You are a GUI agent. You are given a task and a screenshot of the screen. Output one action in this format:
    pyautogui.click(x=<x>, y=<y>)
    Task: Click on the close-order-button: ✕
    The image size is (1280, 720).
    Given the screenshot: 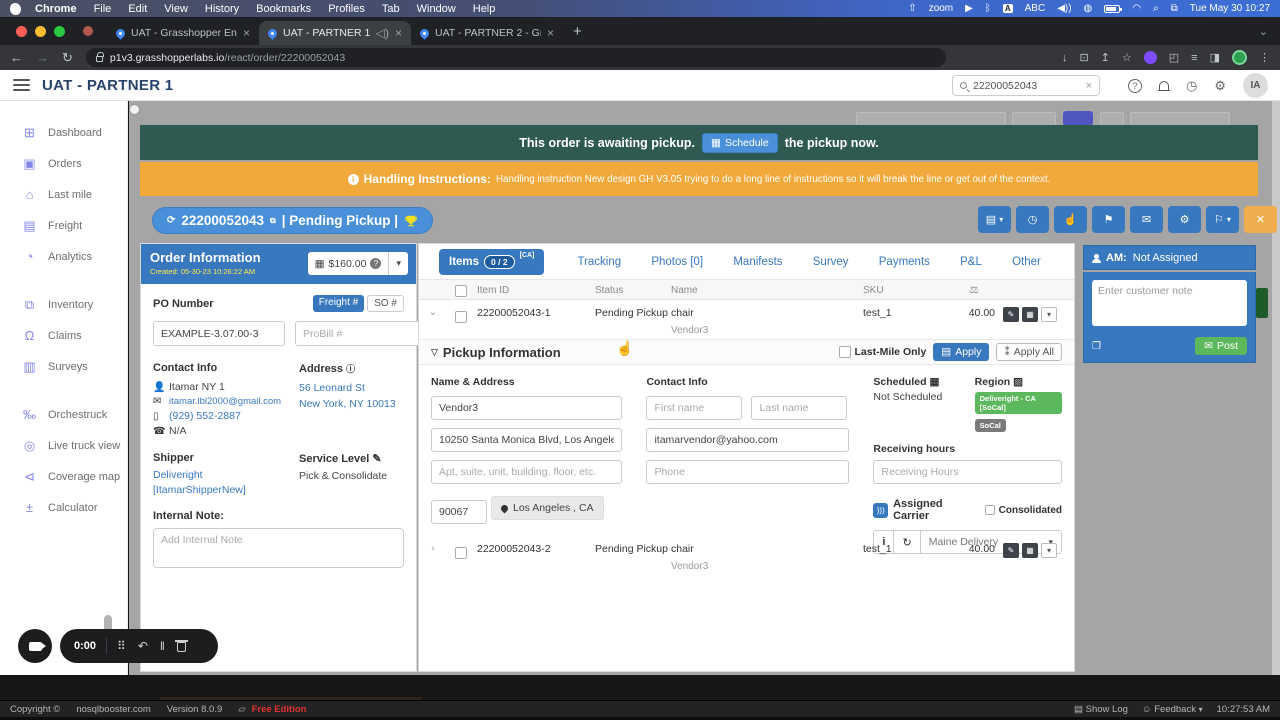 What is the action you would take?
    pyautogui.click(x=1260, y=219)
    